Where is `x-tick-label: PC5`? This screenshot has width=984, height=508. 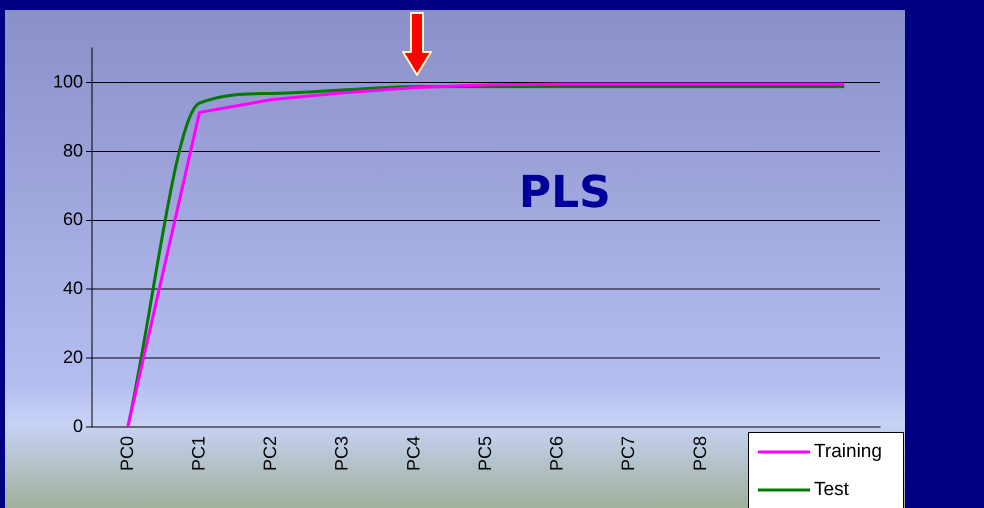 x-tick-label: PC5 is located at coordinates (484, 454).